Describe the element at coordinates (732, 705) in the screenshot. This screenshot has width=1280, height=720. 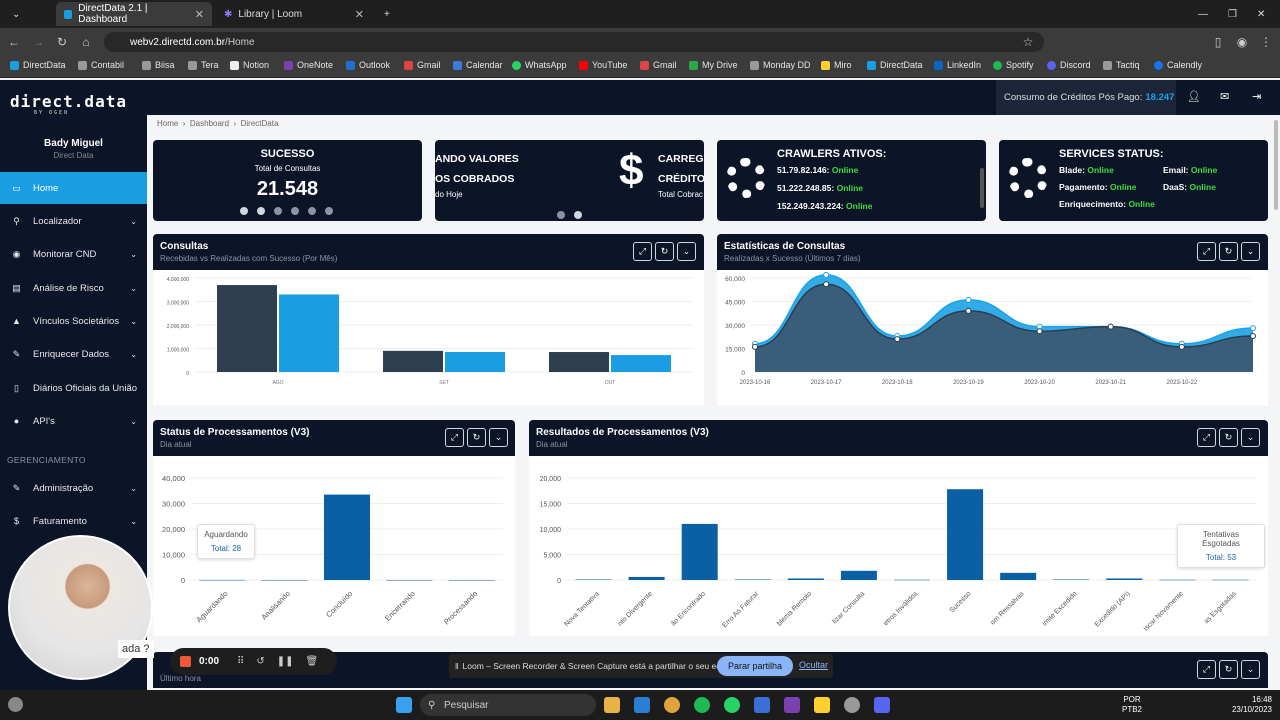
I see `whatsapp-icon` at that location.